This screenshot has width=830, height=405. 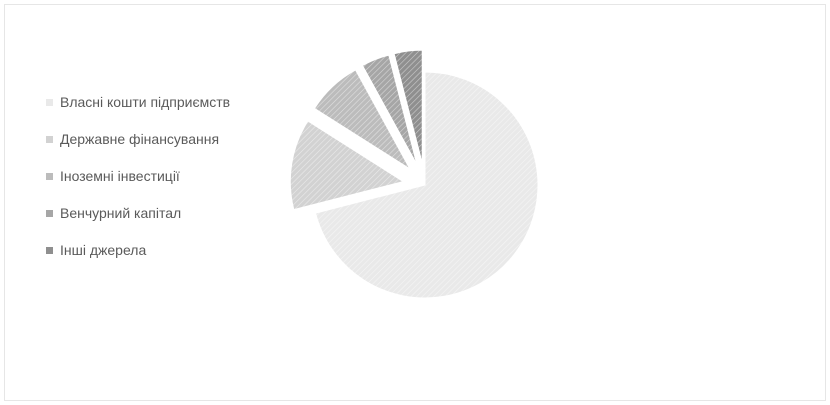 I want to click on legend-item: Венчурний капітал, so click(x=138, y=213).